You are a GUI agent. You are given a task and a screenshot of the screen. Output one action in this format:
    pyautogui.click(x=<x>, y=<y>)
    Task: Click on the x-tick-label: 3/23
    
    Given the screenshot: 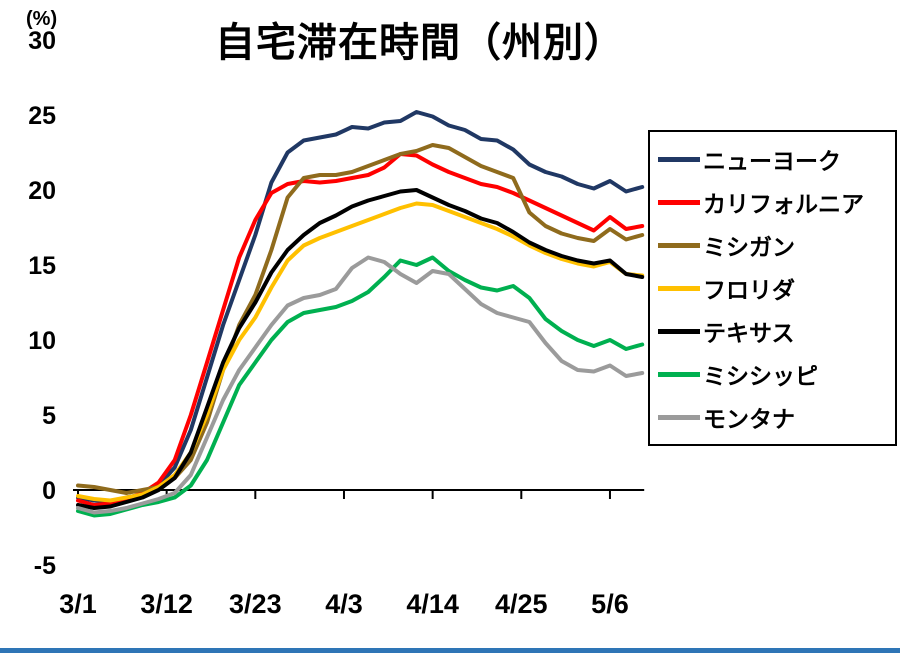 What is the action you would take?
    pyautogui.click(x=255, y=604)
    